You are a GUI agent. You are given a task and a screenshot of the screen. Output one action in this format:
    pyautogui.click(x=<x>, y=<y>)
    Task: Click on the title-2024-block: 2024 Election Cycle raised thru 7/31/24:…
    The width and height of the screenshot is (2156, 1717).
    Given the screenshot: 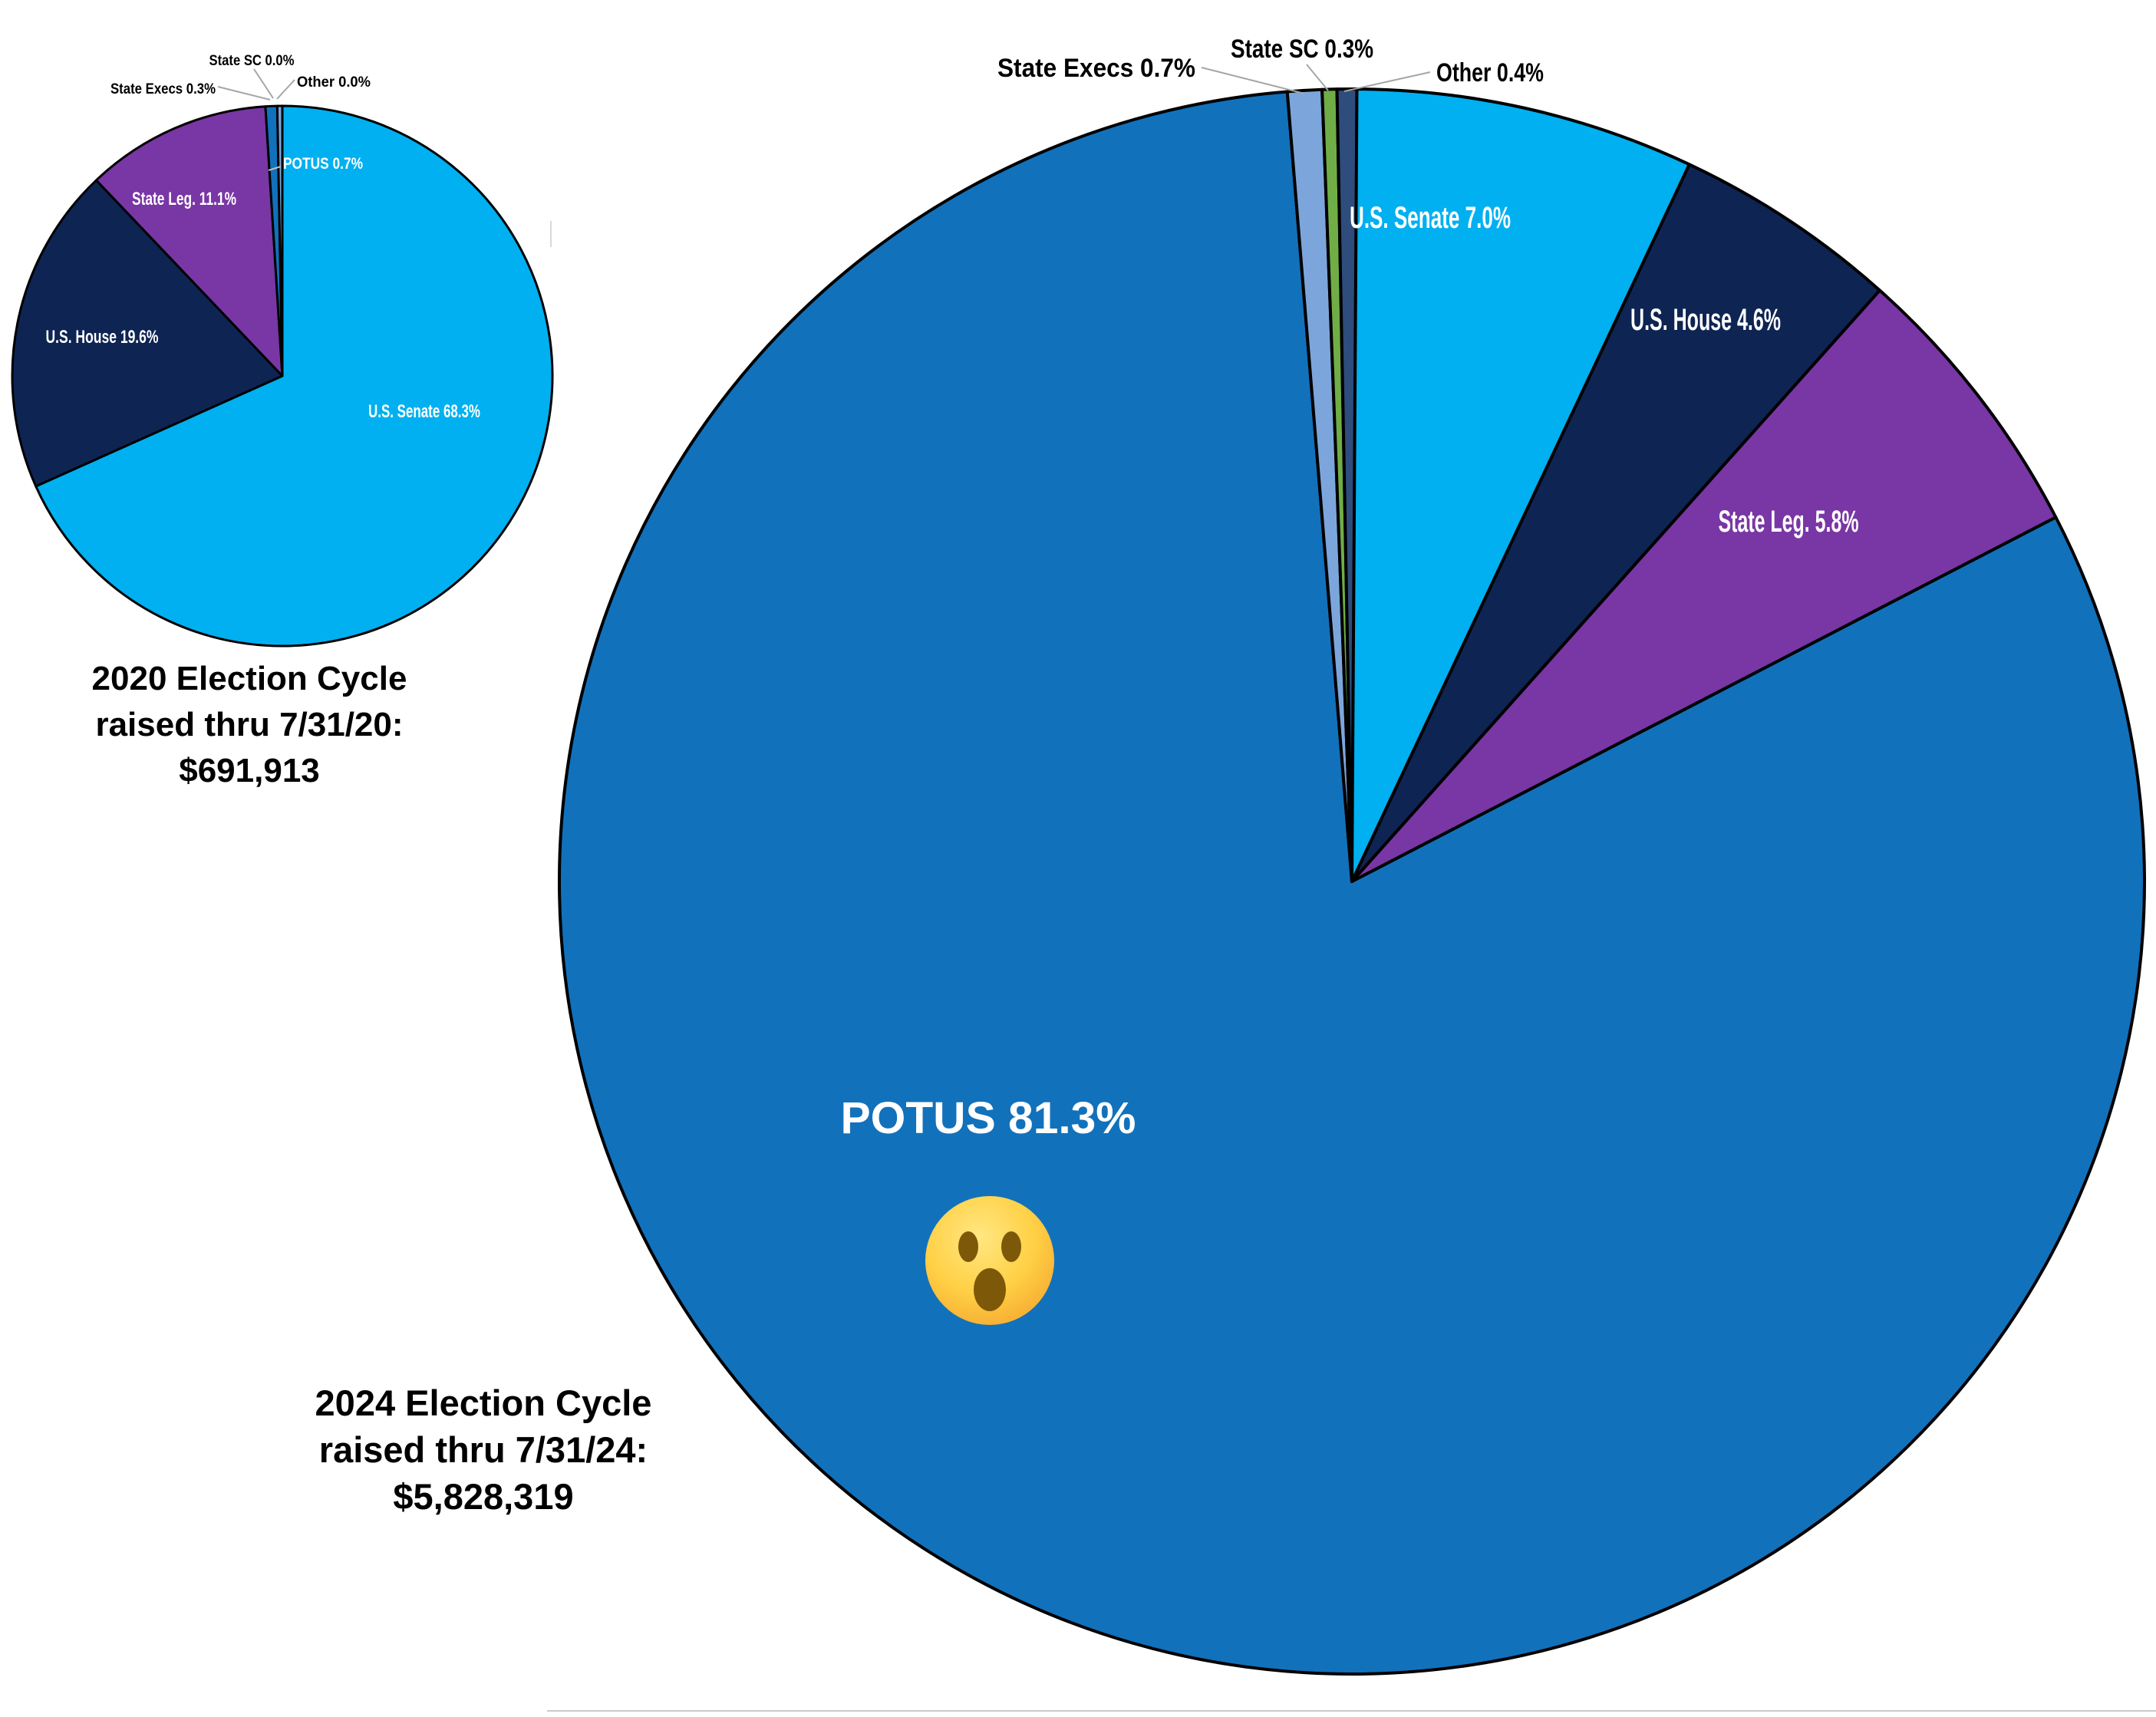 What is the action you would take?
    pyautogui.click(x=483, y=1450)
    